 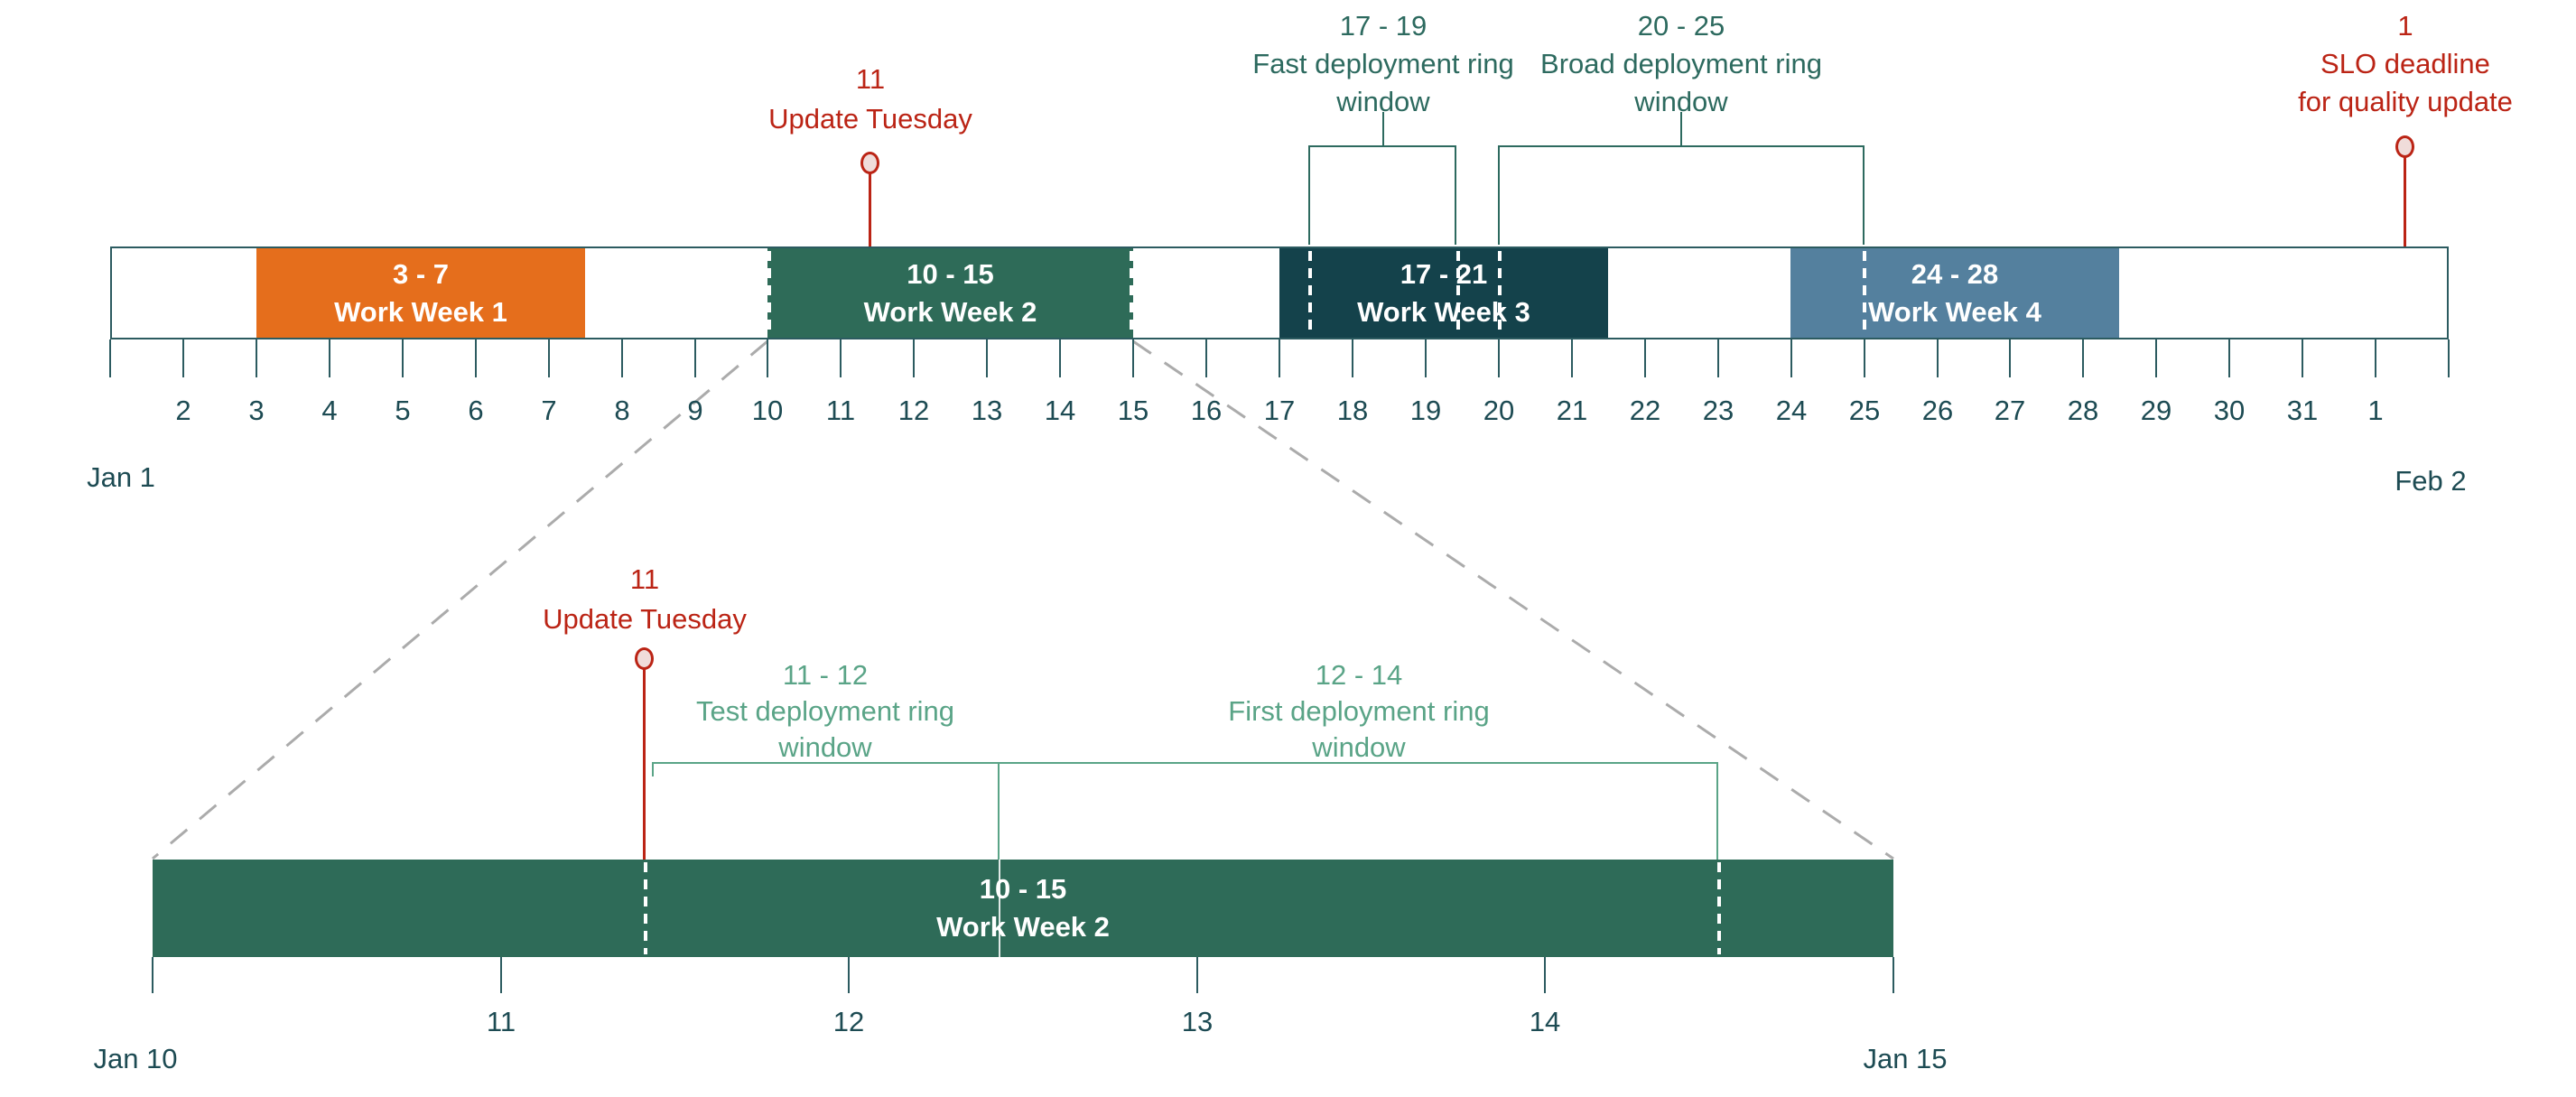 I want to click on broad-window-start-dash, so click(x=1500, y=293).